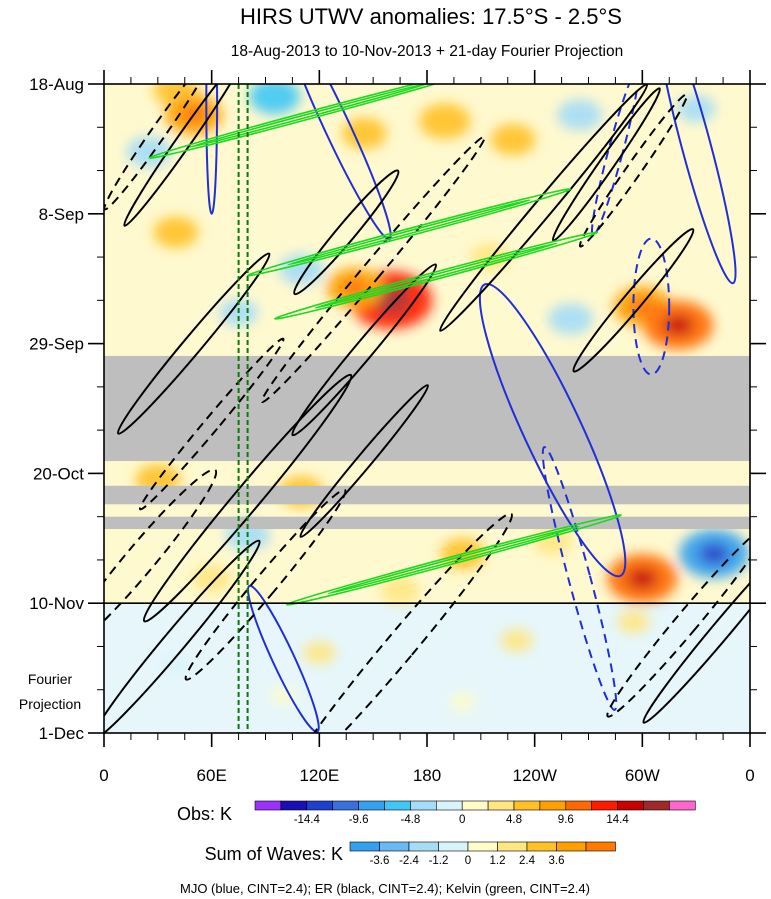  What do you see at coordinates (617, 820) in the screenshot?
I see `obs-colorbar-tick-label: 14.4` at bounding box center [617, 820].